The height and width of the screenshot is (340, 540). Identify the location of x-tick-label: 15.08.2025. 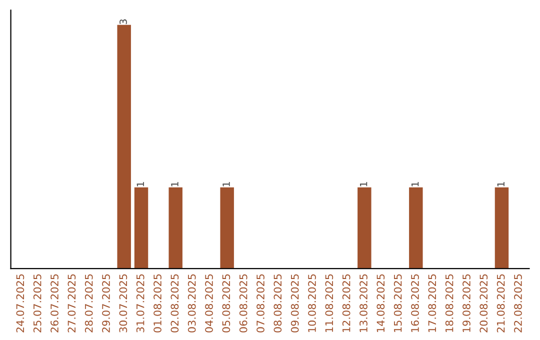
(398, 303).